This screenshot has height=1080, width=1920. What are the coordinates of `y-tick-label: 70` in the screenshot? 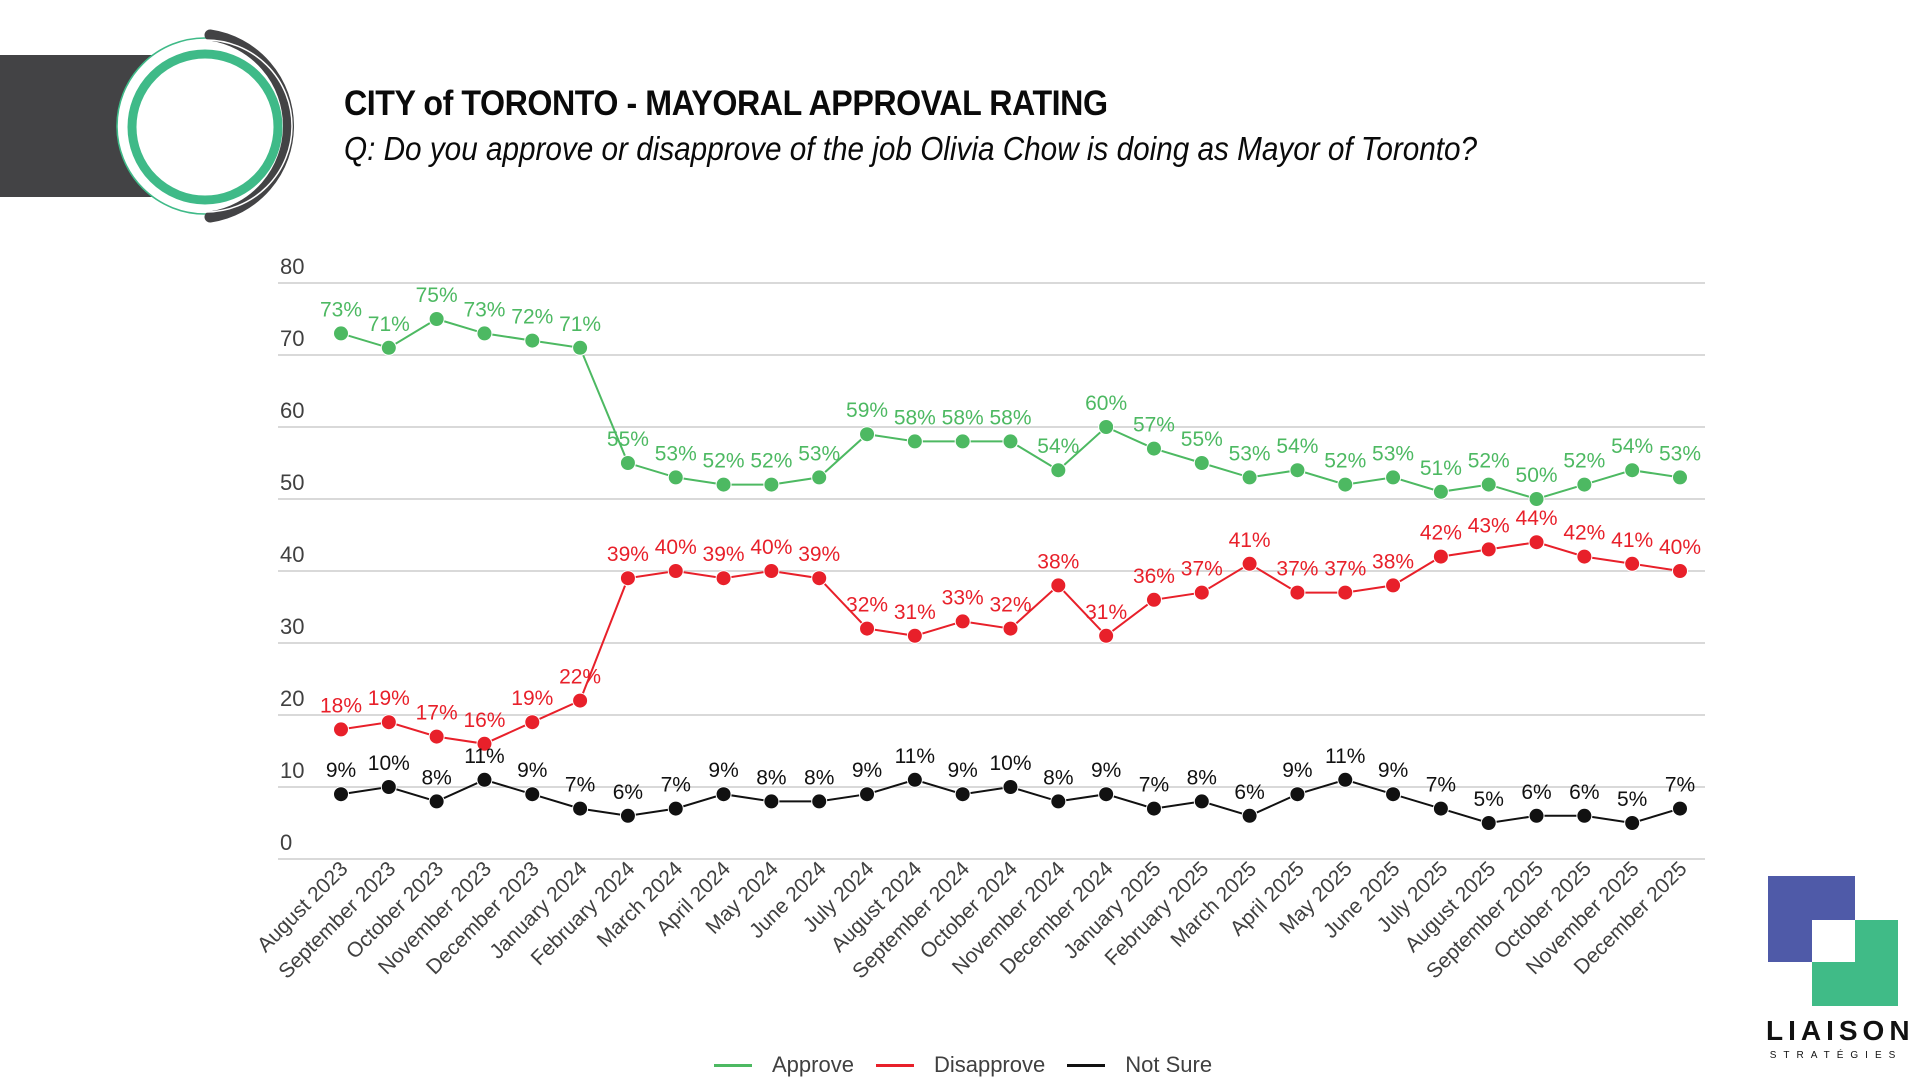 It's located at (292, 338).